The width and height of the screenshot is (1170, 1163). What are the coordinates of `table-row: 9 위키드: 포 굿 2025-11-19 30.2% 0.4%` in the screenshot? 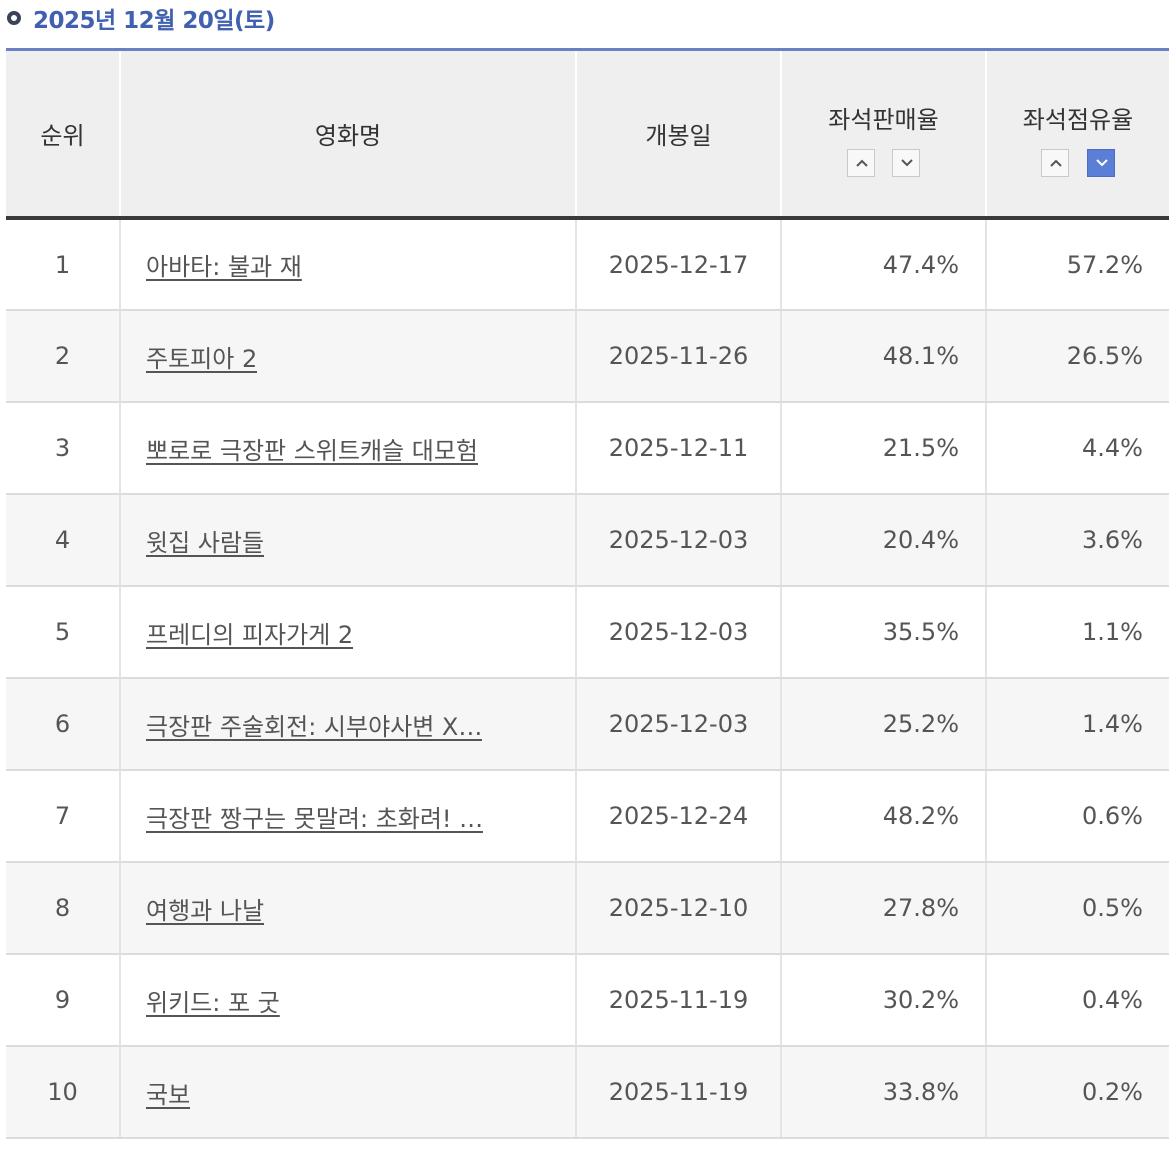 It's located at (587, 1000).